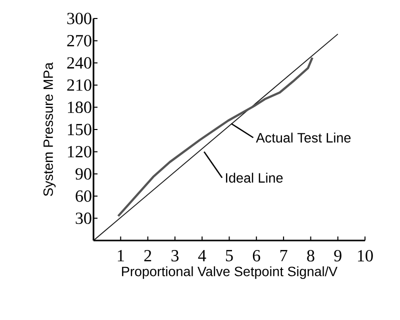 This screenshot has width=400, height=320. What do you see at coordinates (229, 256) in the screenshot?
I see `x-tick-label: 5` at bounding box center [229, 256].